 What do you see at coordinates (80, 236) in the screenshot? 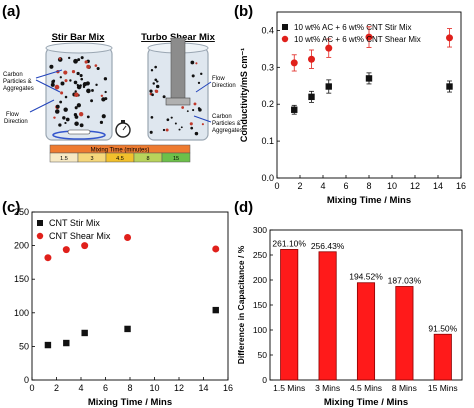
I see `legend-label: CNT Shear Mix` at bounding box center [80, 236].